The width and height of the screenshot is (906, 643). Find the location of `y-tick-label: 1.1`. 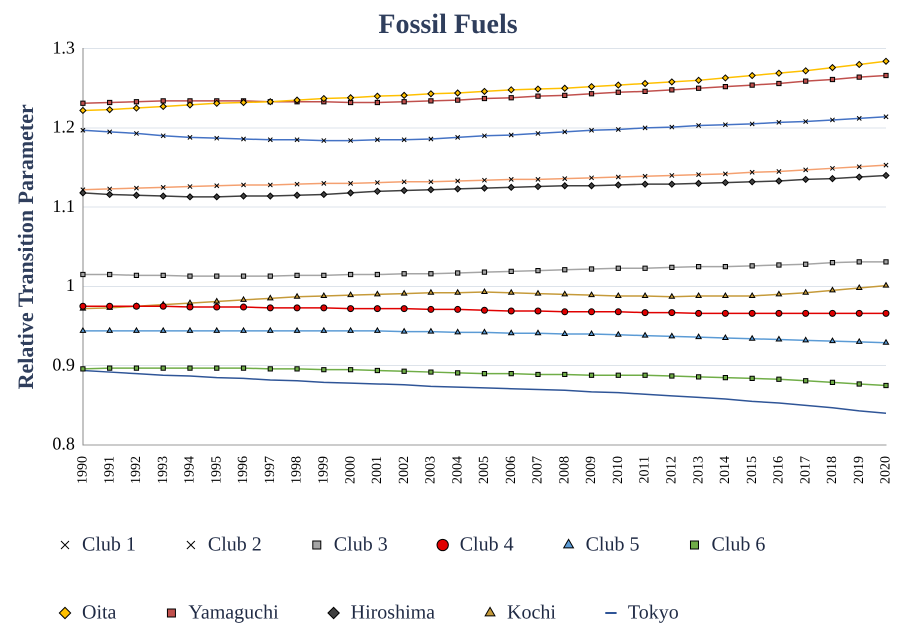

y-tick-label: 1.1 is located at coordinates (63, 206).